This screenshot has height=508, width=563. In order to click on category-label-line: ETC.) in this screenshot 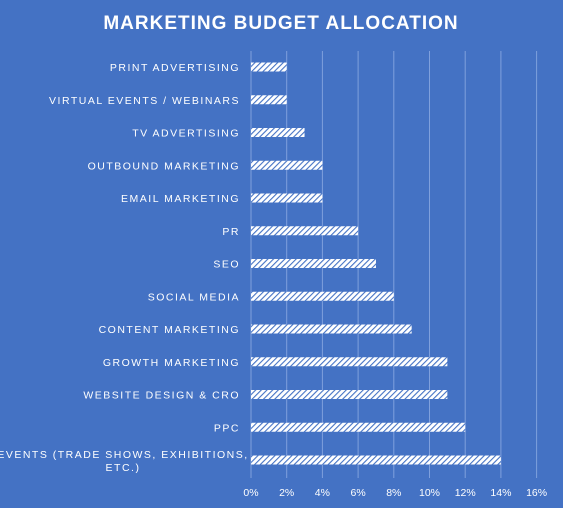, I will do `click(123, 468)`.